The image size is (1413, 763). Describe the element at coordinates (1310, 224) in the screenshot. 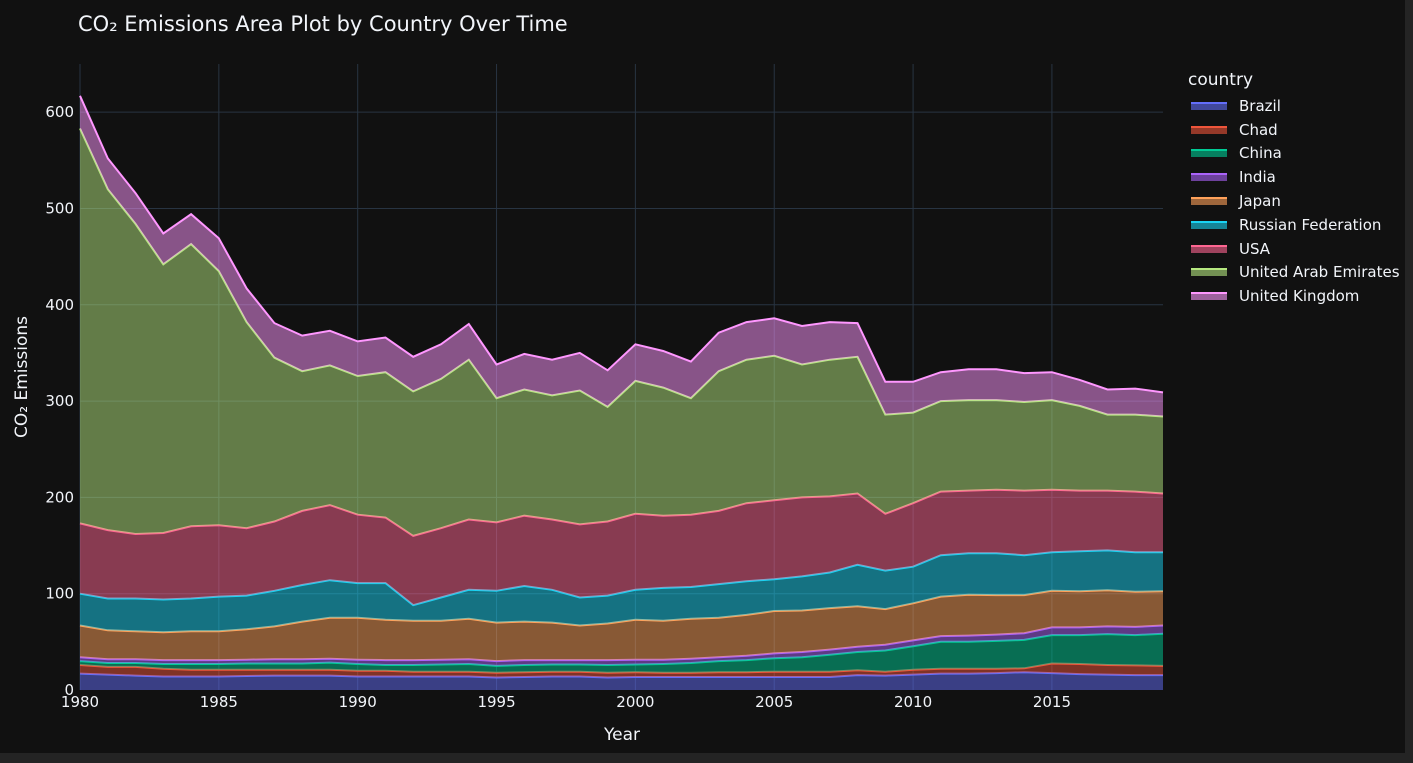

I see `legend-label: Russian Federation` at that location.